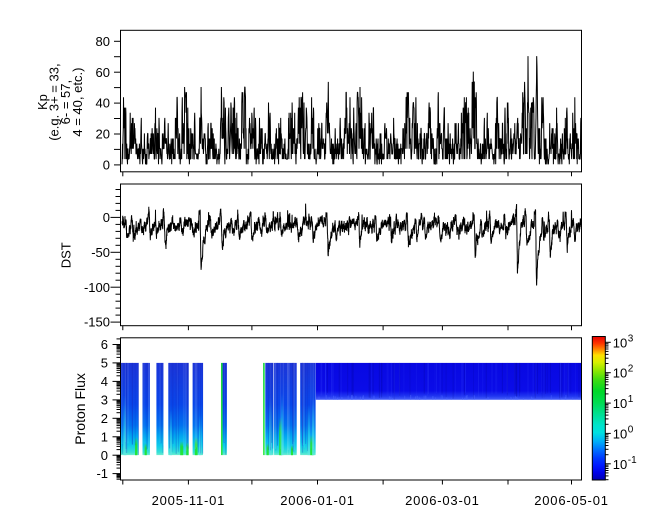  Describe the element at coordinates (104, 344) in the screenshot. I see `svg-text: 6` at that location.